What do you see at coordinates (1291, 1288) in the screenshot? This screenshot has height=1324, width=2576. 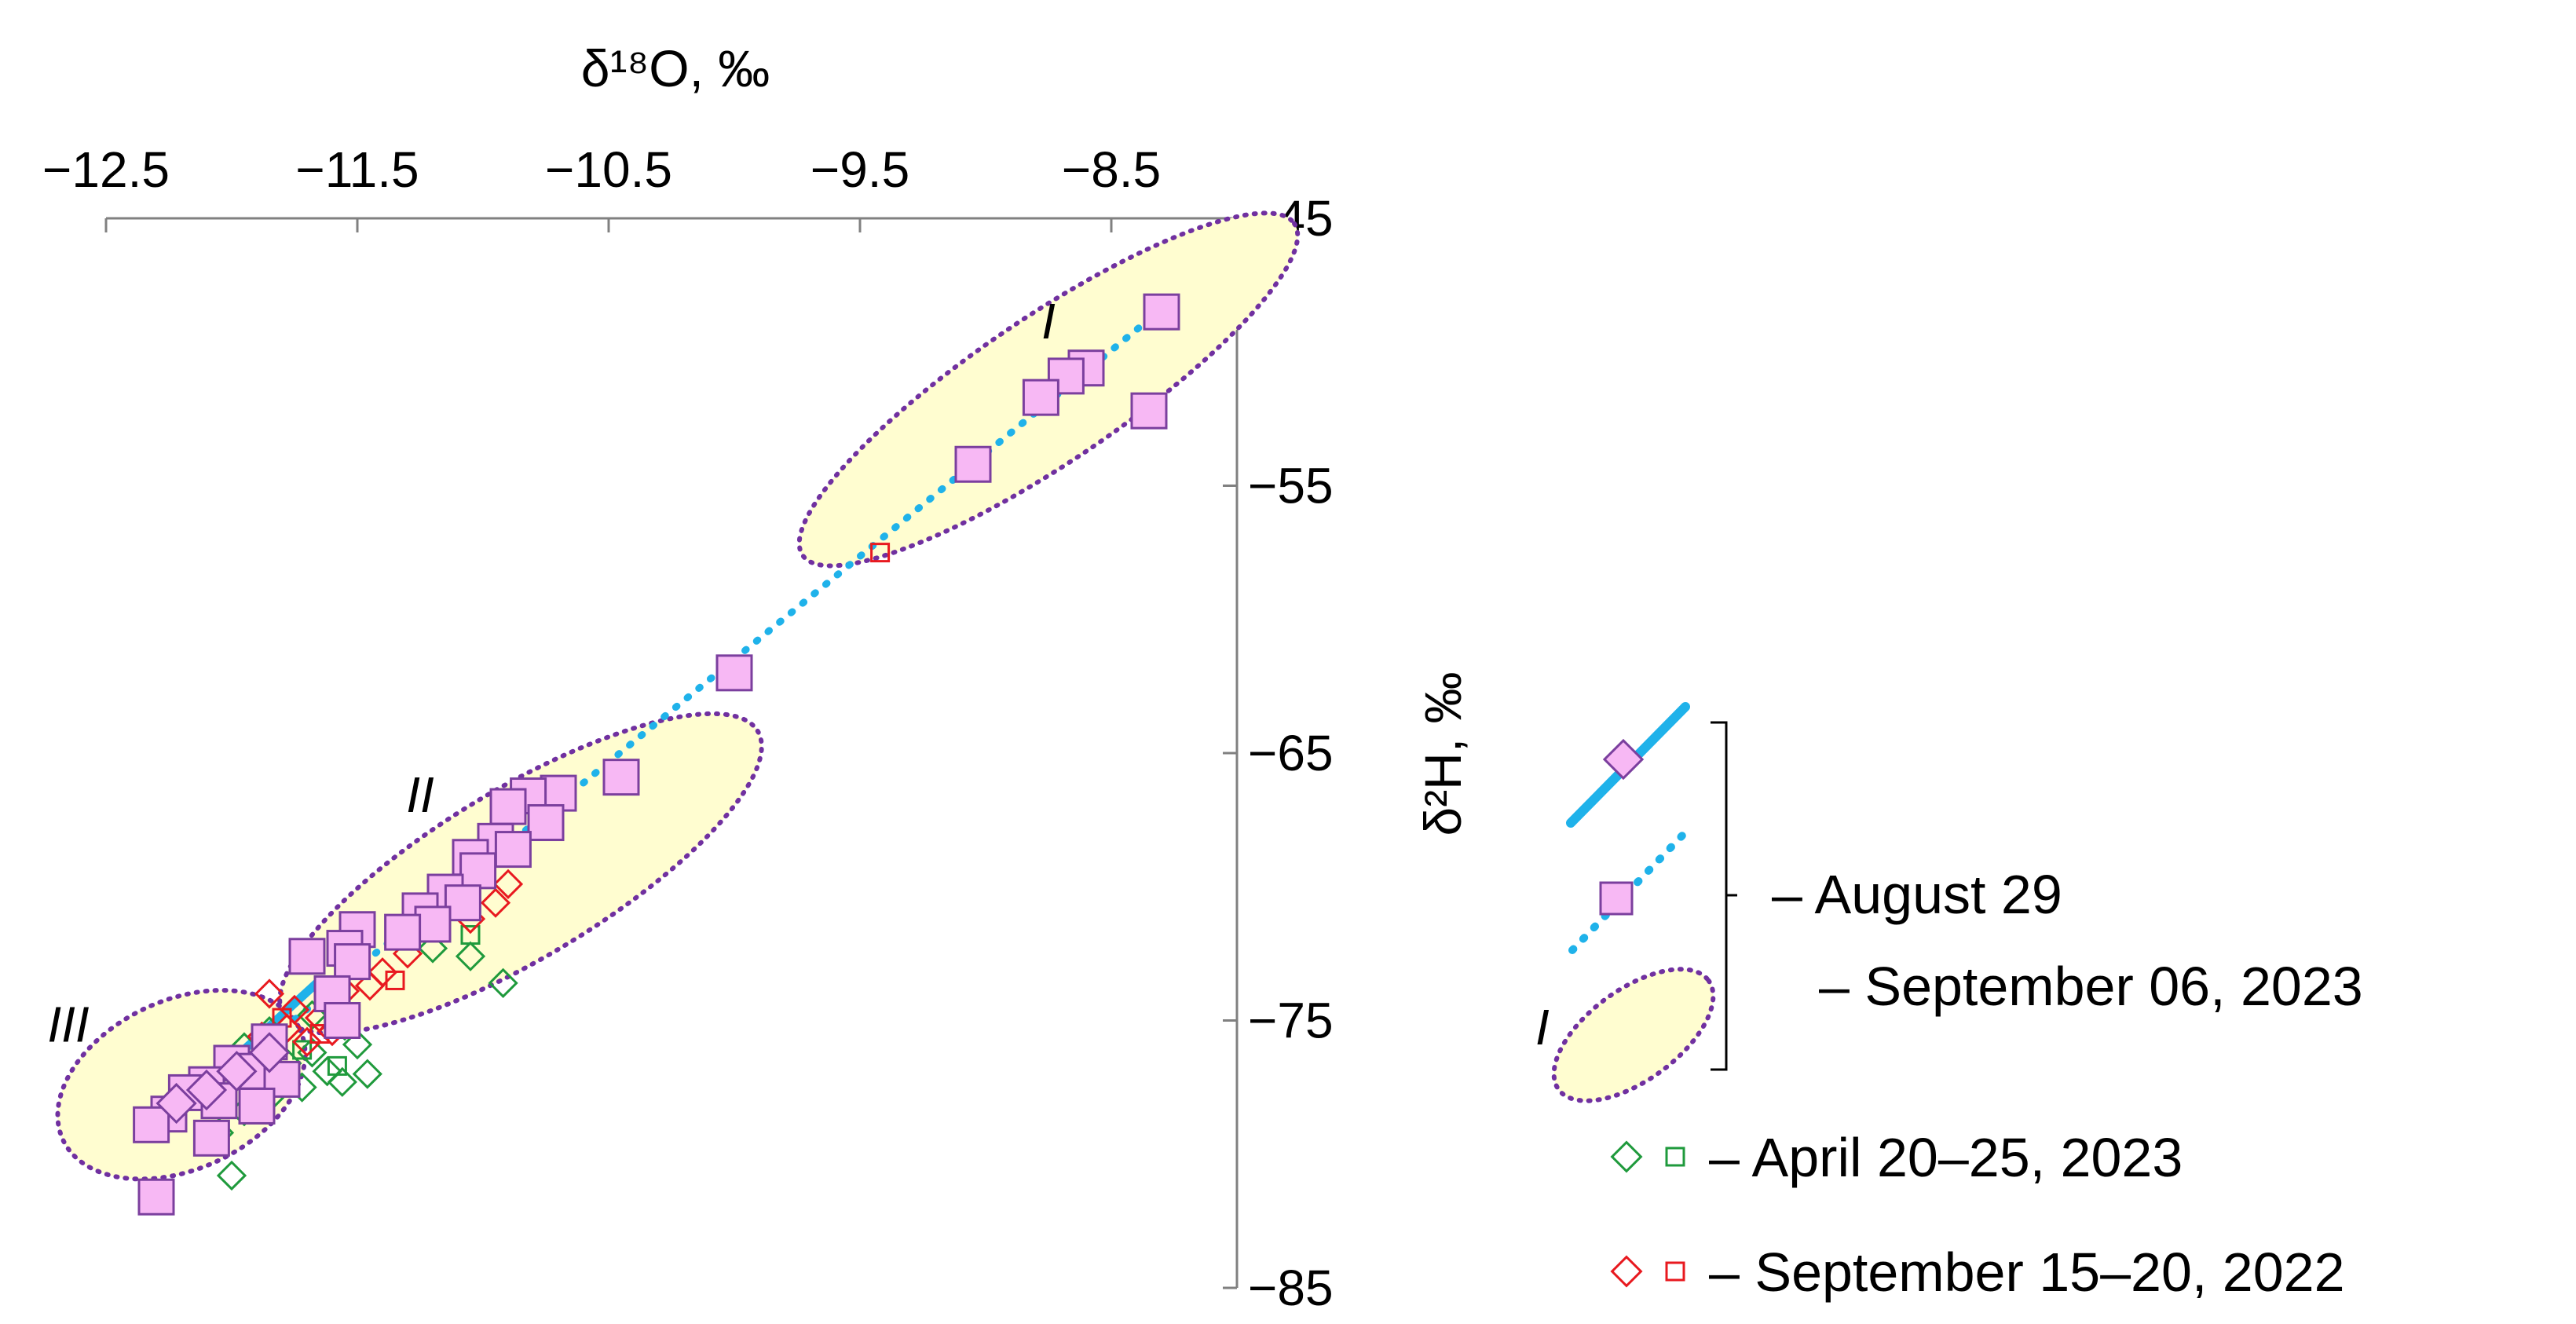 I see `y-tick-label: −85` at bounding box center [1291, 1288].